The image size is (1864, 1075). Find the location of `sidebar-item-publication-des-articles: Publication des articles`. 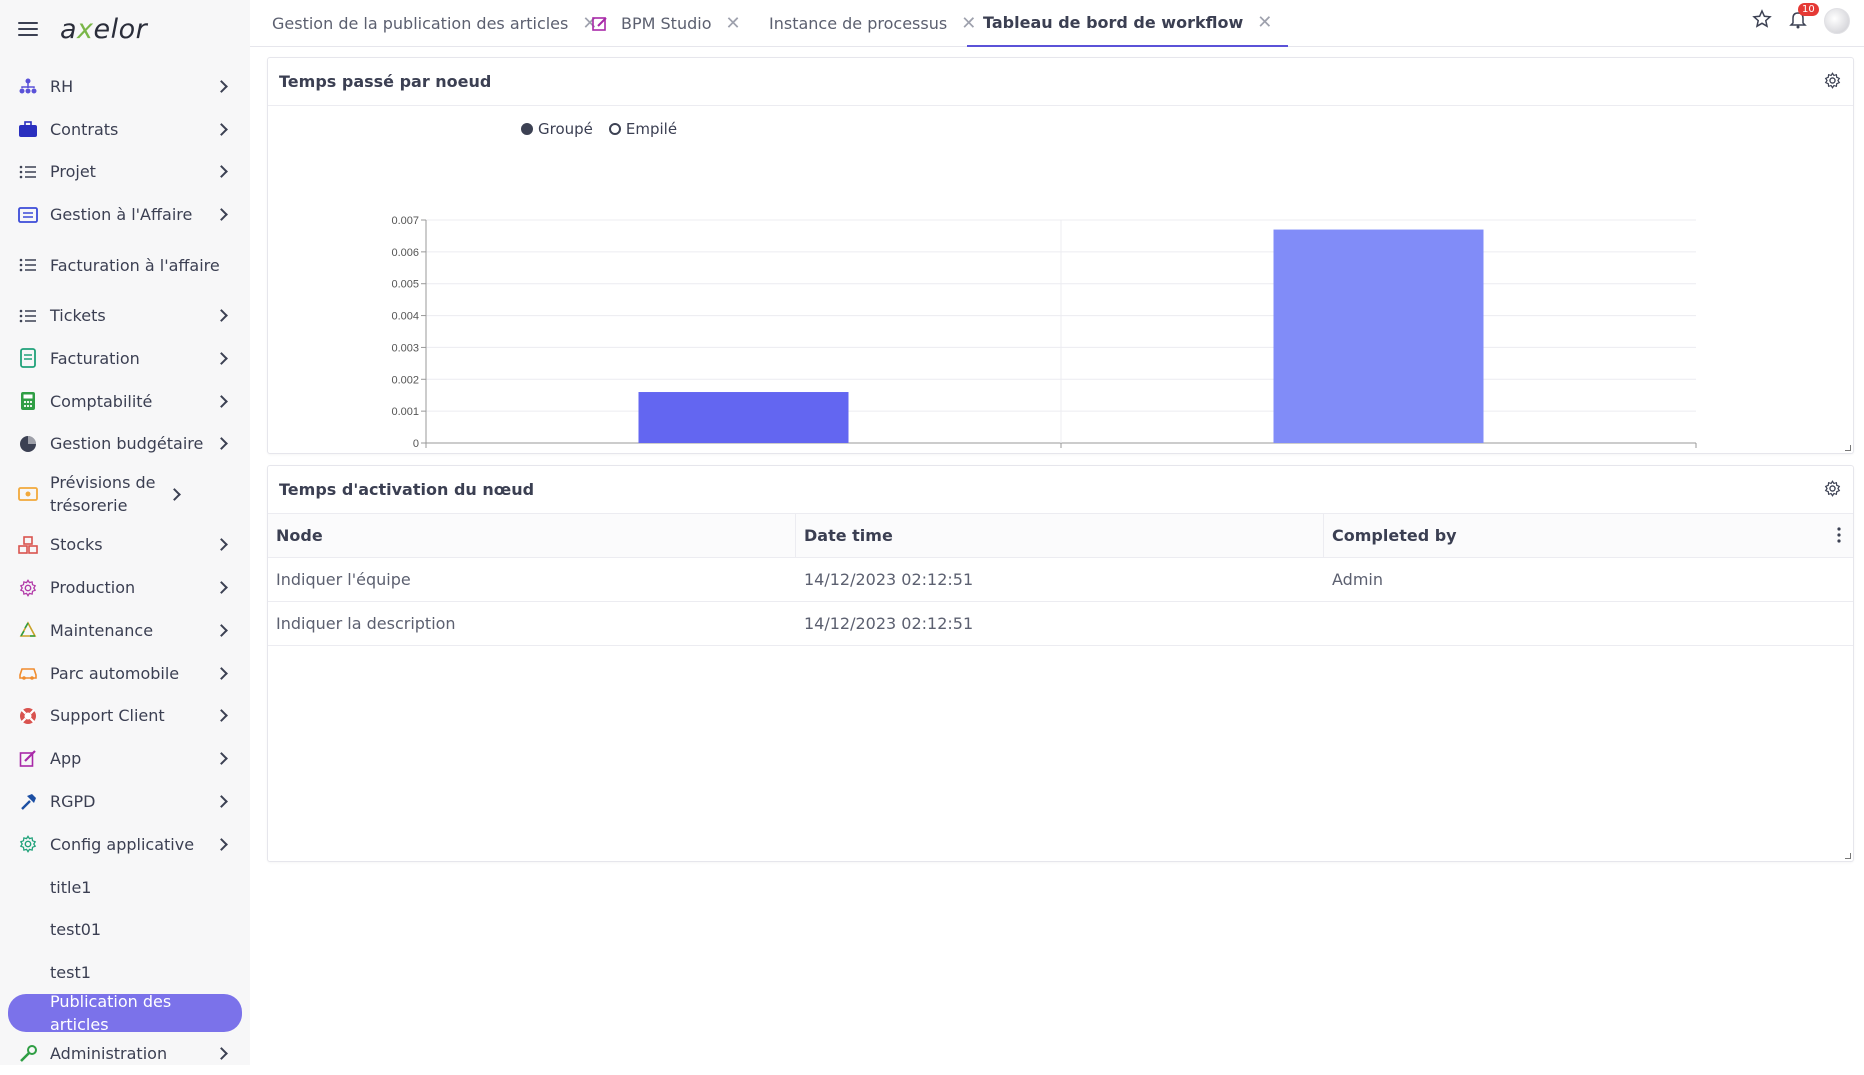

sidebar-item-publication-des-articles: Publication des articles is located at coordinates (125, 1013).